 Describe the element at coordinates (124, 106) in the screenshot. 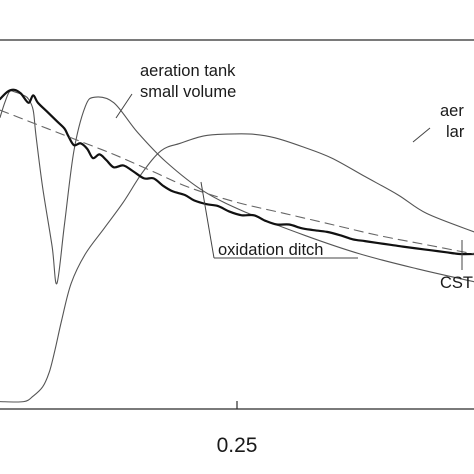

I see `annotation-leader-small-volume` at that location.